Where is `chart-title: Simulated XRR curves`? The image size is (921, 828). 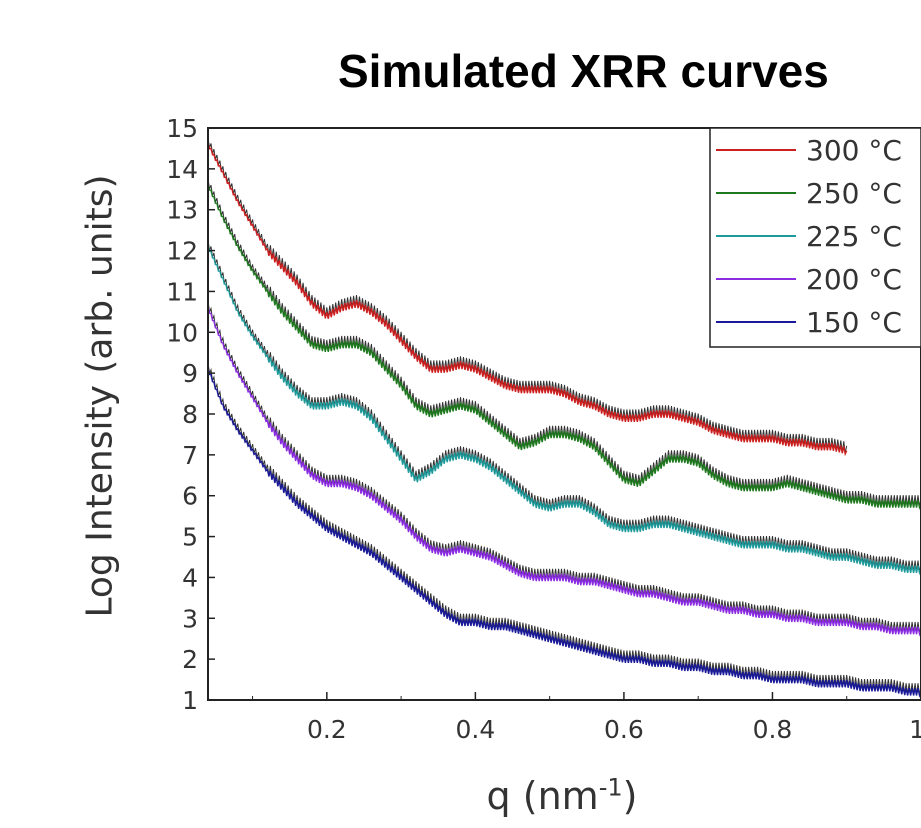
chart-title: Simulated XRR curves is located at coordinates (583, 71).